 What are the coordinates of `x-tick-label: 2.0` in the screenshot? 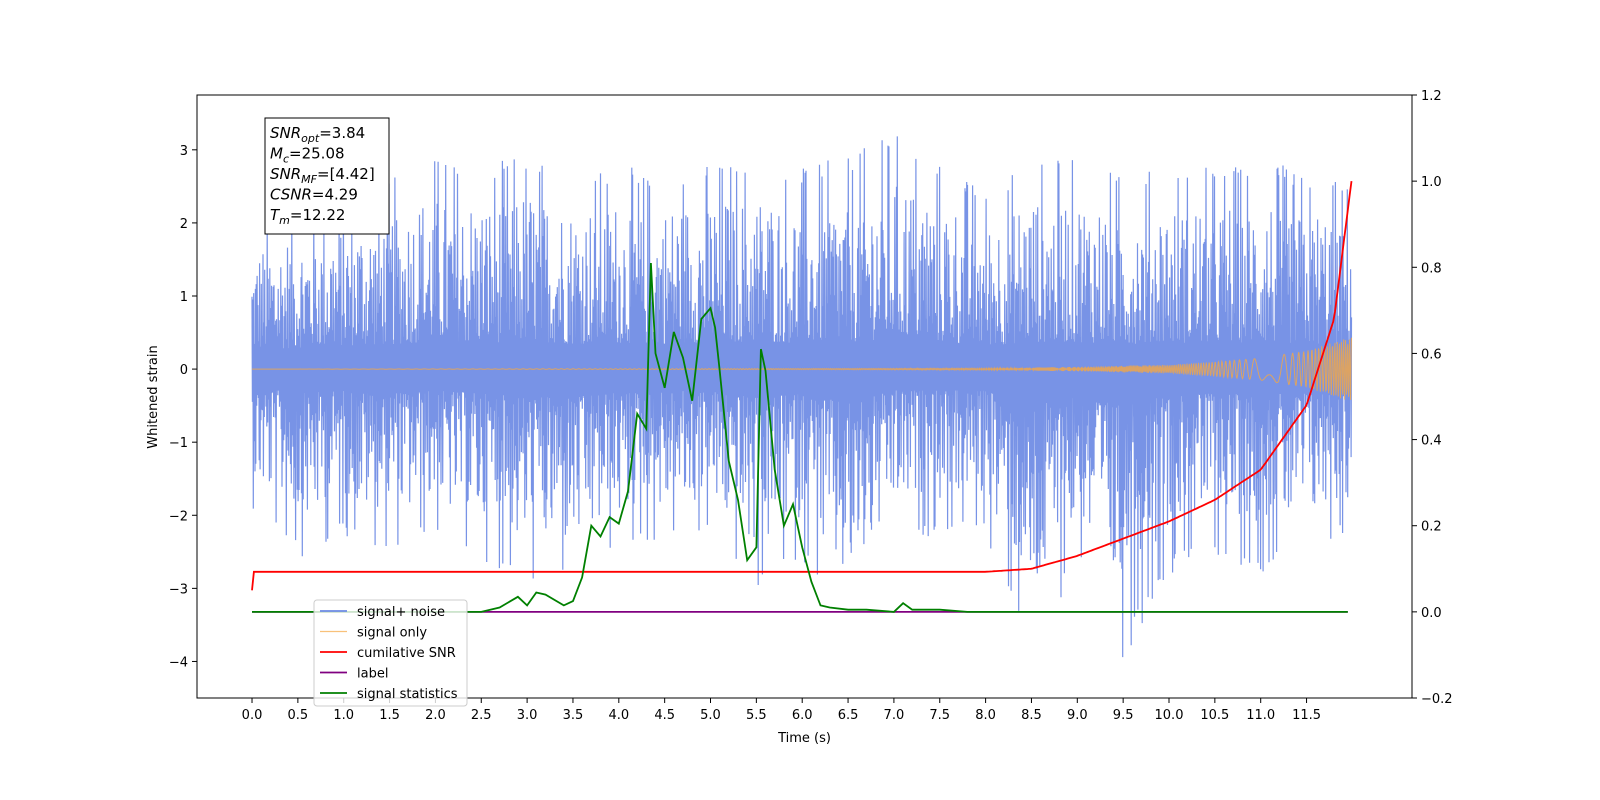 It's located at (435, 715).